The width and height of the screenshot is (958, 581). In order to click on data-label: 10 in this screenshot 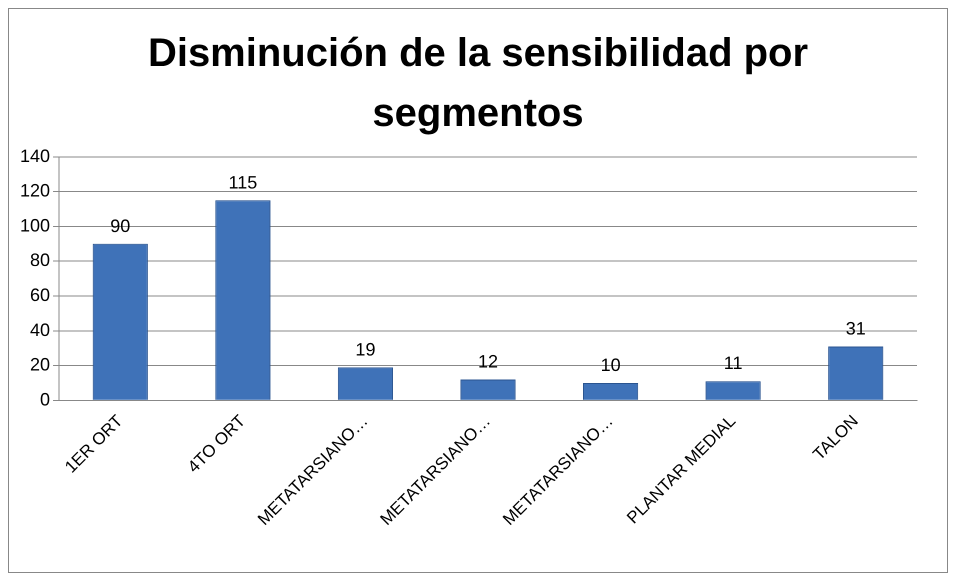, I will do `click(610, 364)`.